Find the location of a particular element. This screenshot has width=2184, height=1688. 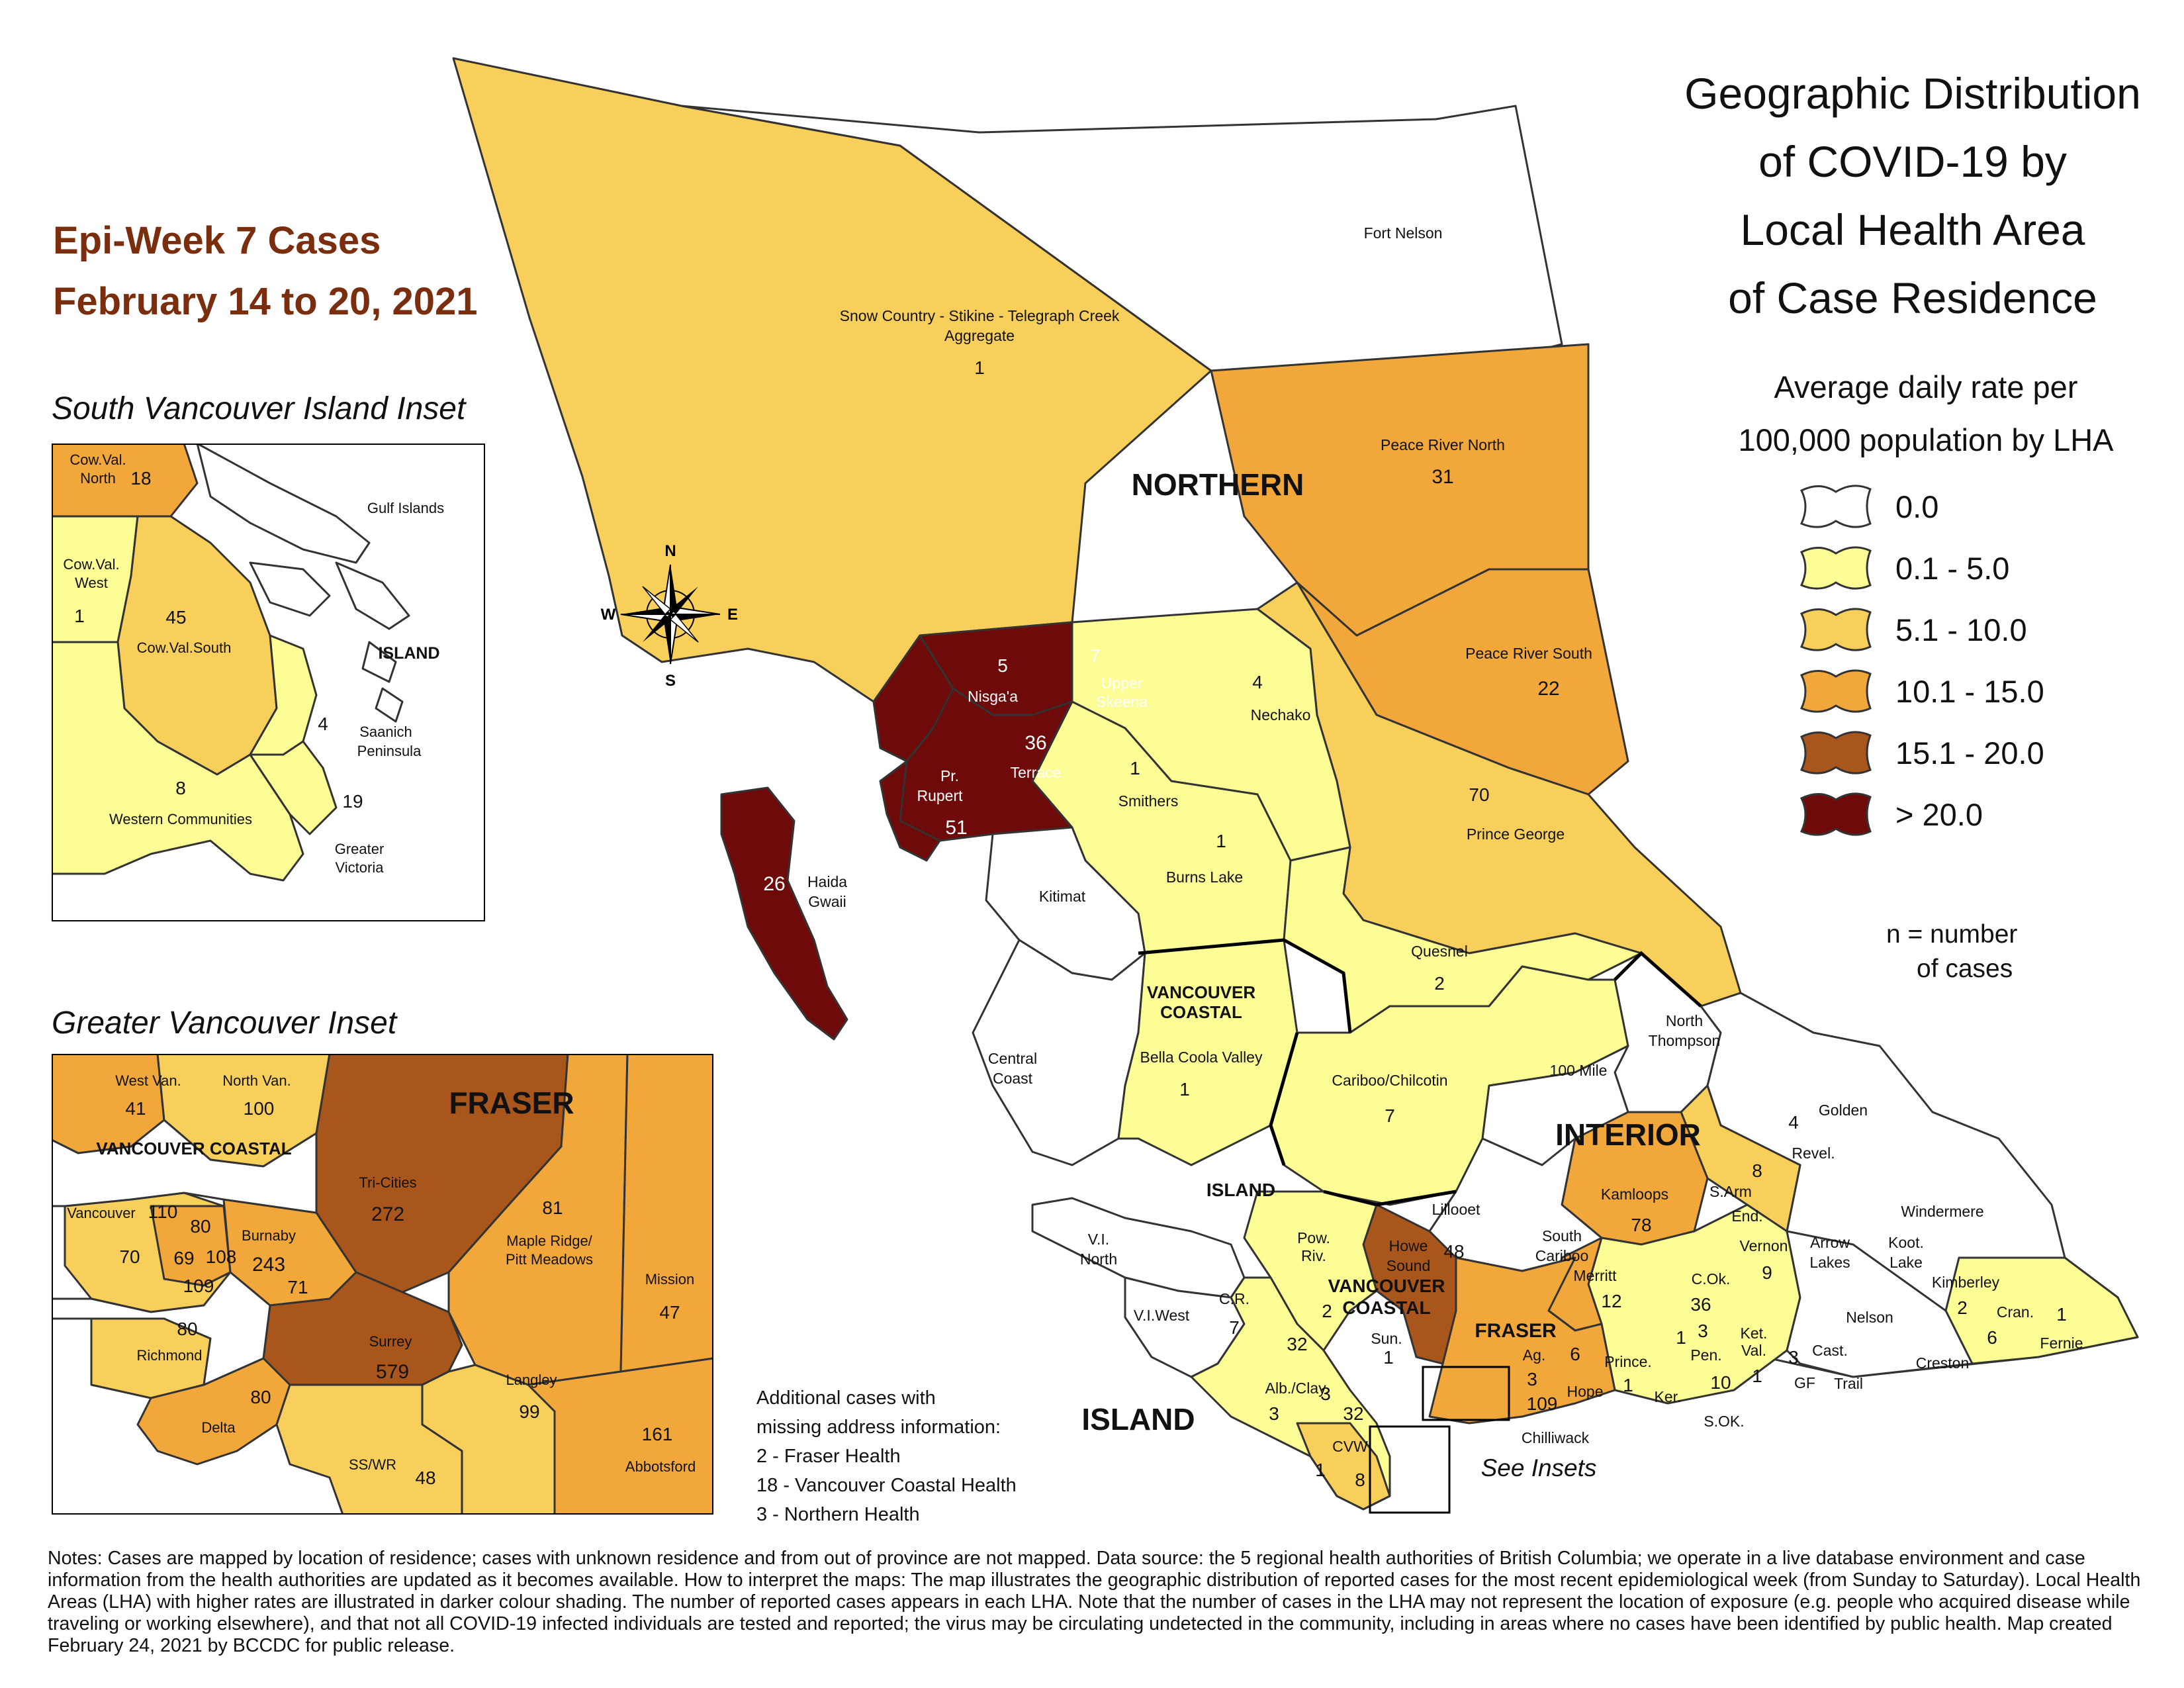

gv-count-langley: 99 is located at coordinates (529, 1411).